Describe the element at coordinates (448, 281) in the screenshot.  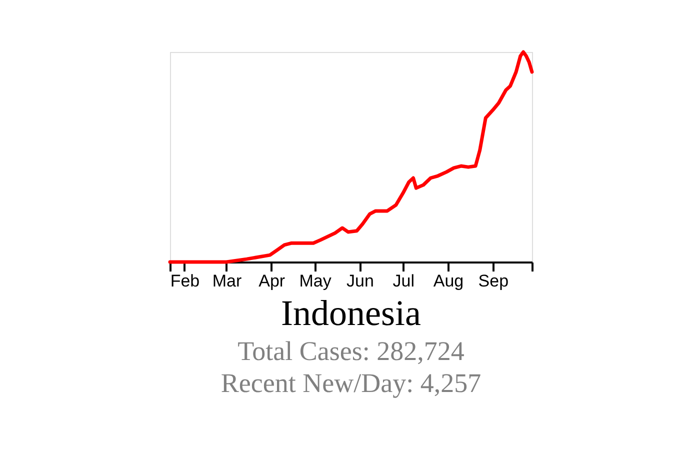
I see `x-tick-label: Aug` at that location.